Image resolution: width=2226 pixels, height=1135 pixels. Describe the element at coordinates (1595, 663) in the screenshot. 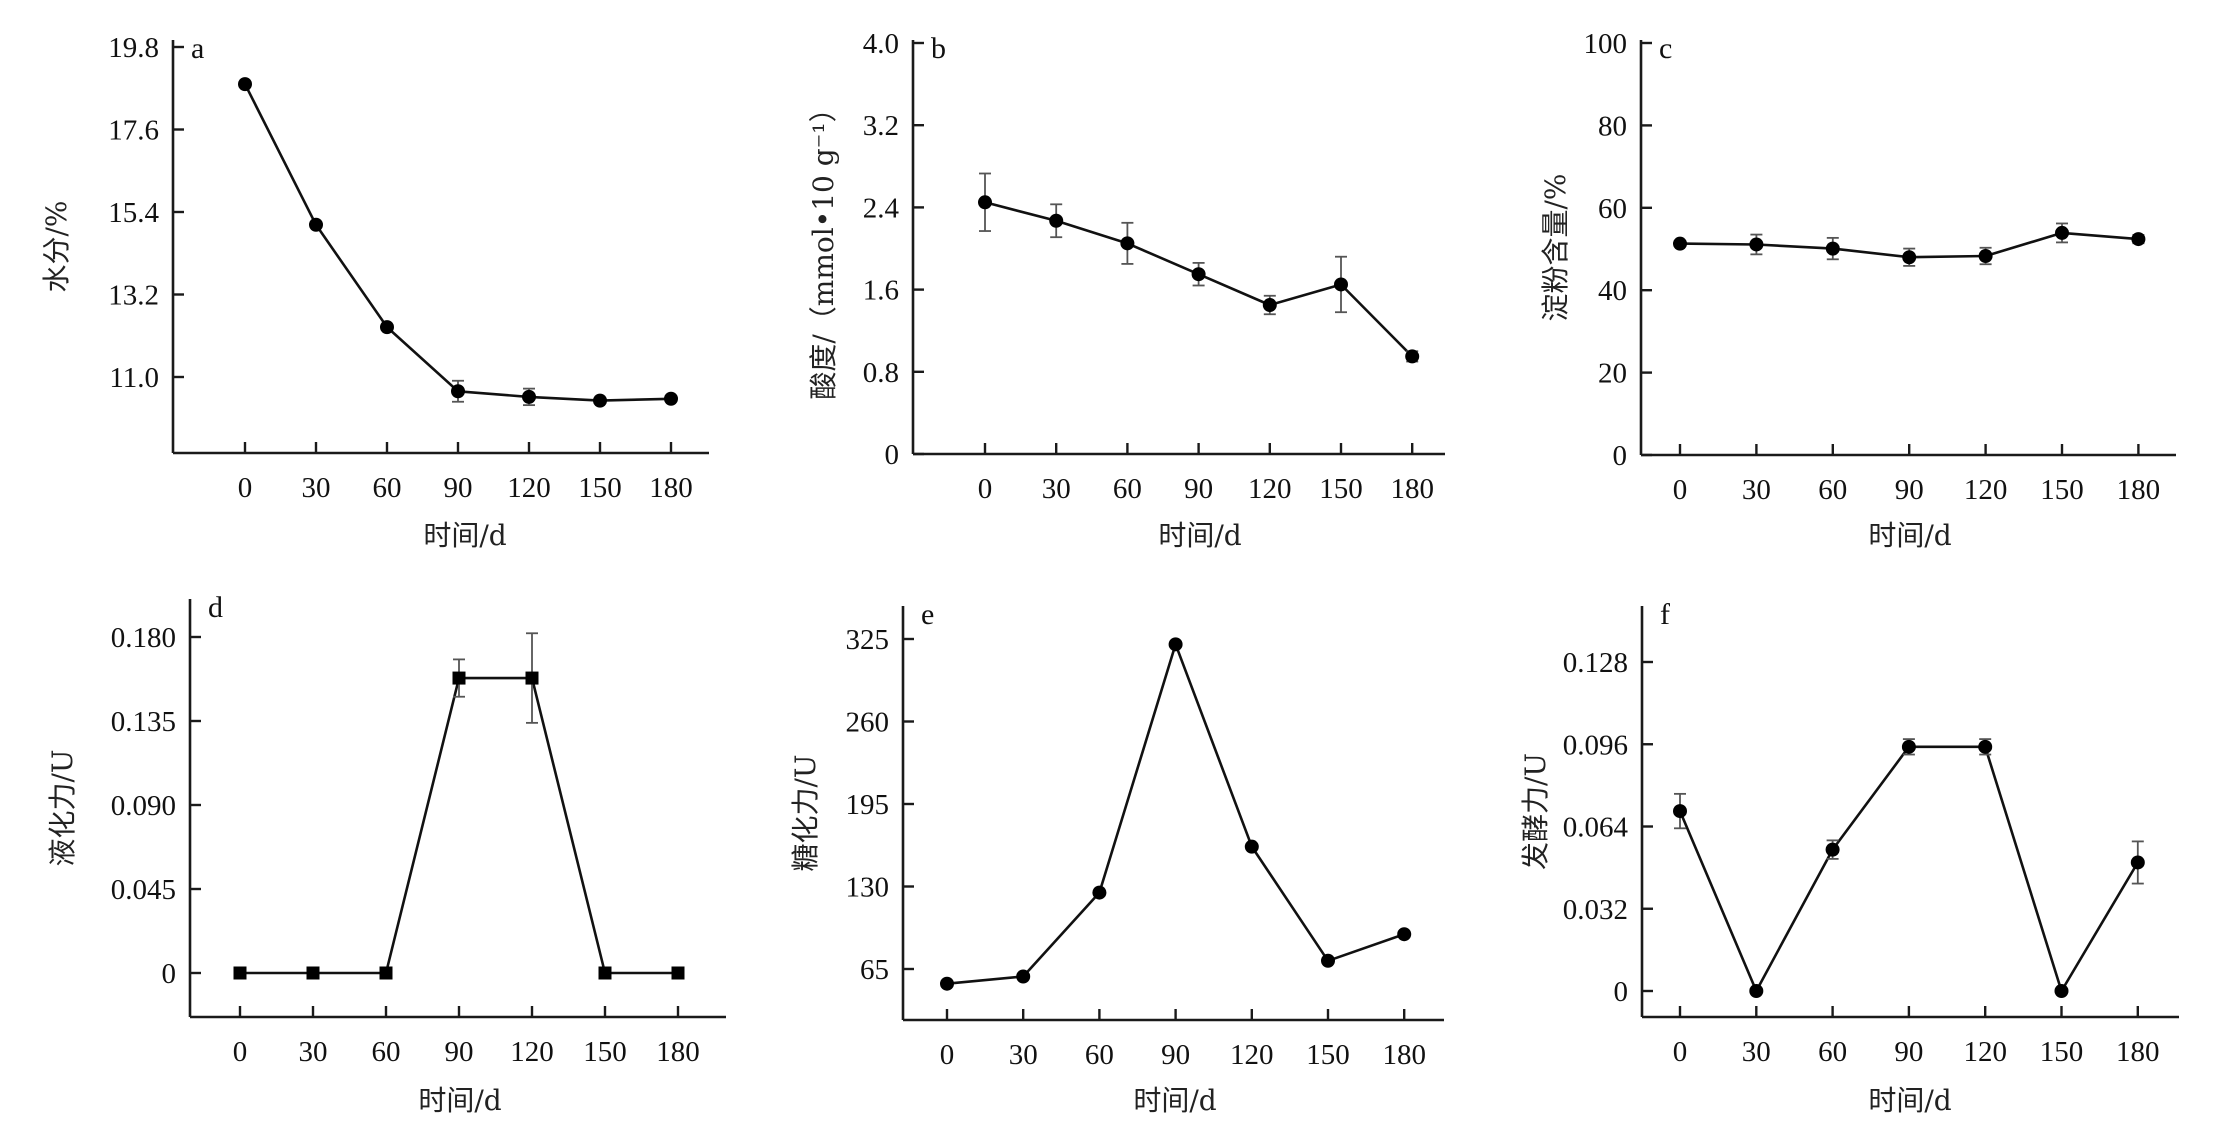

I see `y-tick-label: 0.128` at that location.